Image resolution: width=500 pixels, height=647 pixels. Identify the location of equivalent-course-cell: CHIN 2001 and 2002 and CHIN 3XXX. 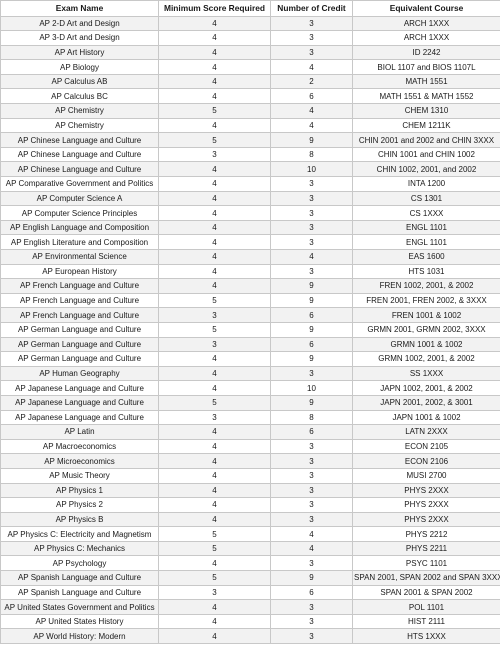
(426, 140).